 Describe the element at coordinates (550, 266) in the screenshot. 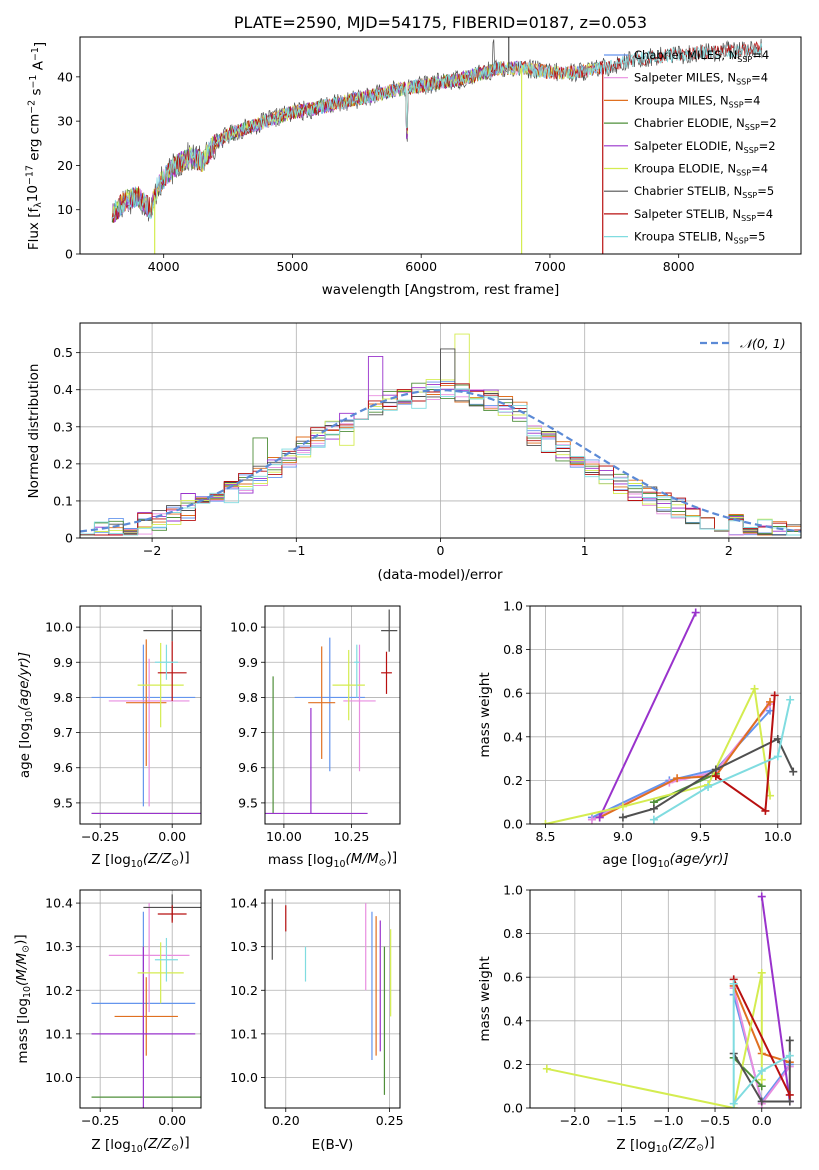

I see `x-tick-label: 7000` at that location.